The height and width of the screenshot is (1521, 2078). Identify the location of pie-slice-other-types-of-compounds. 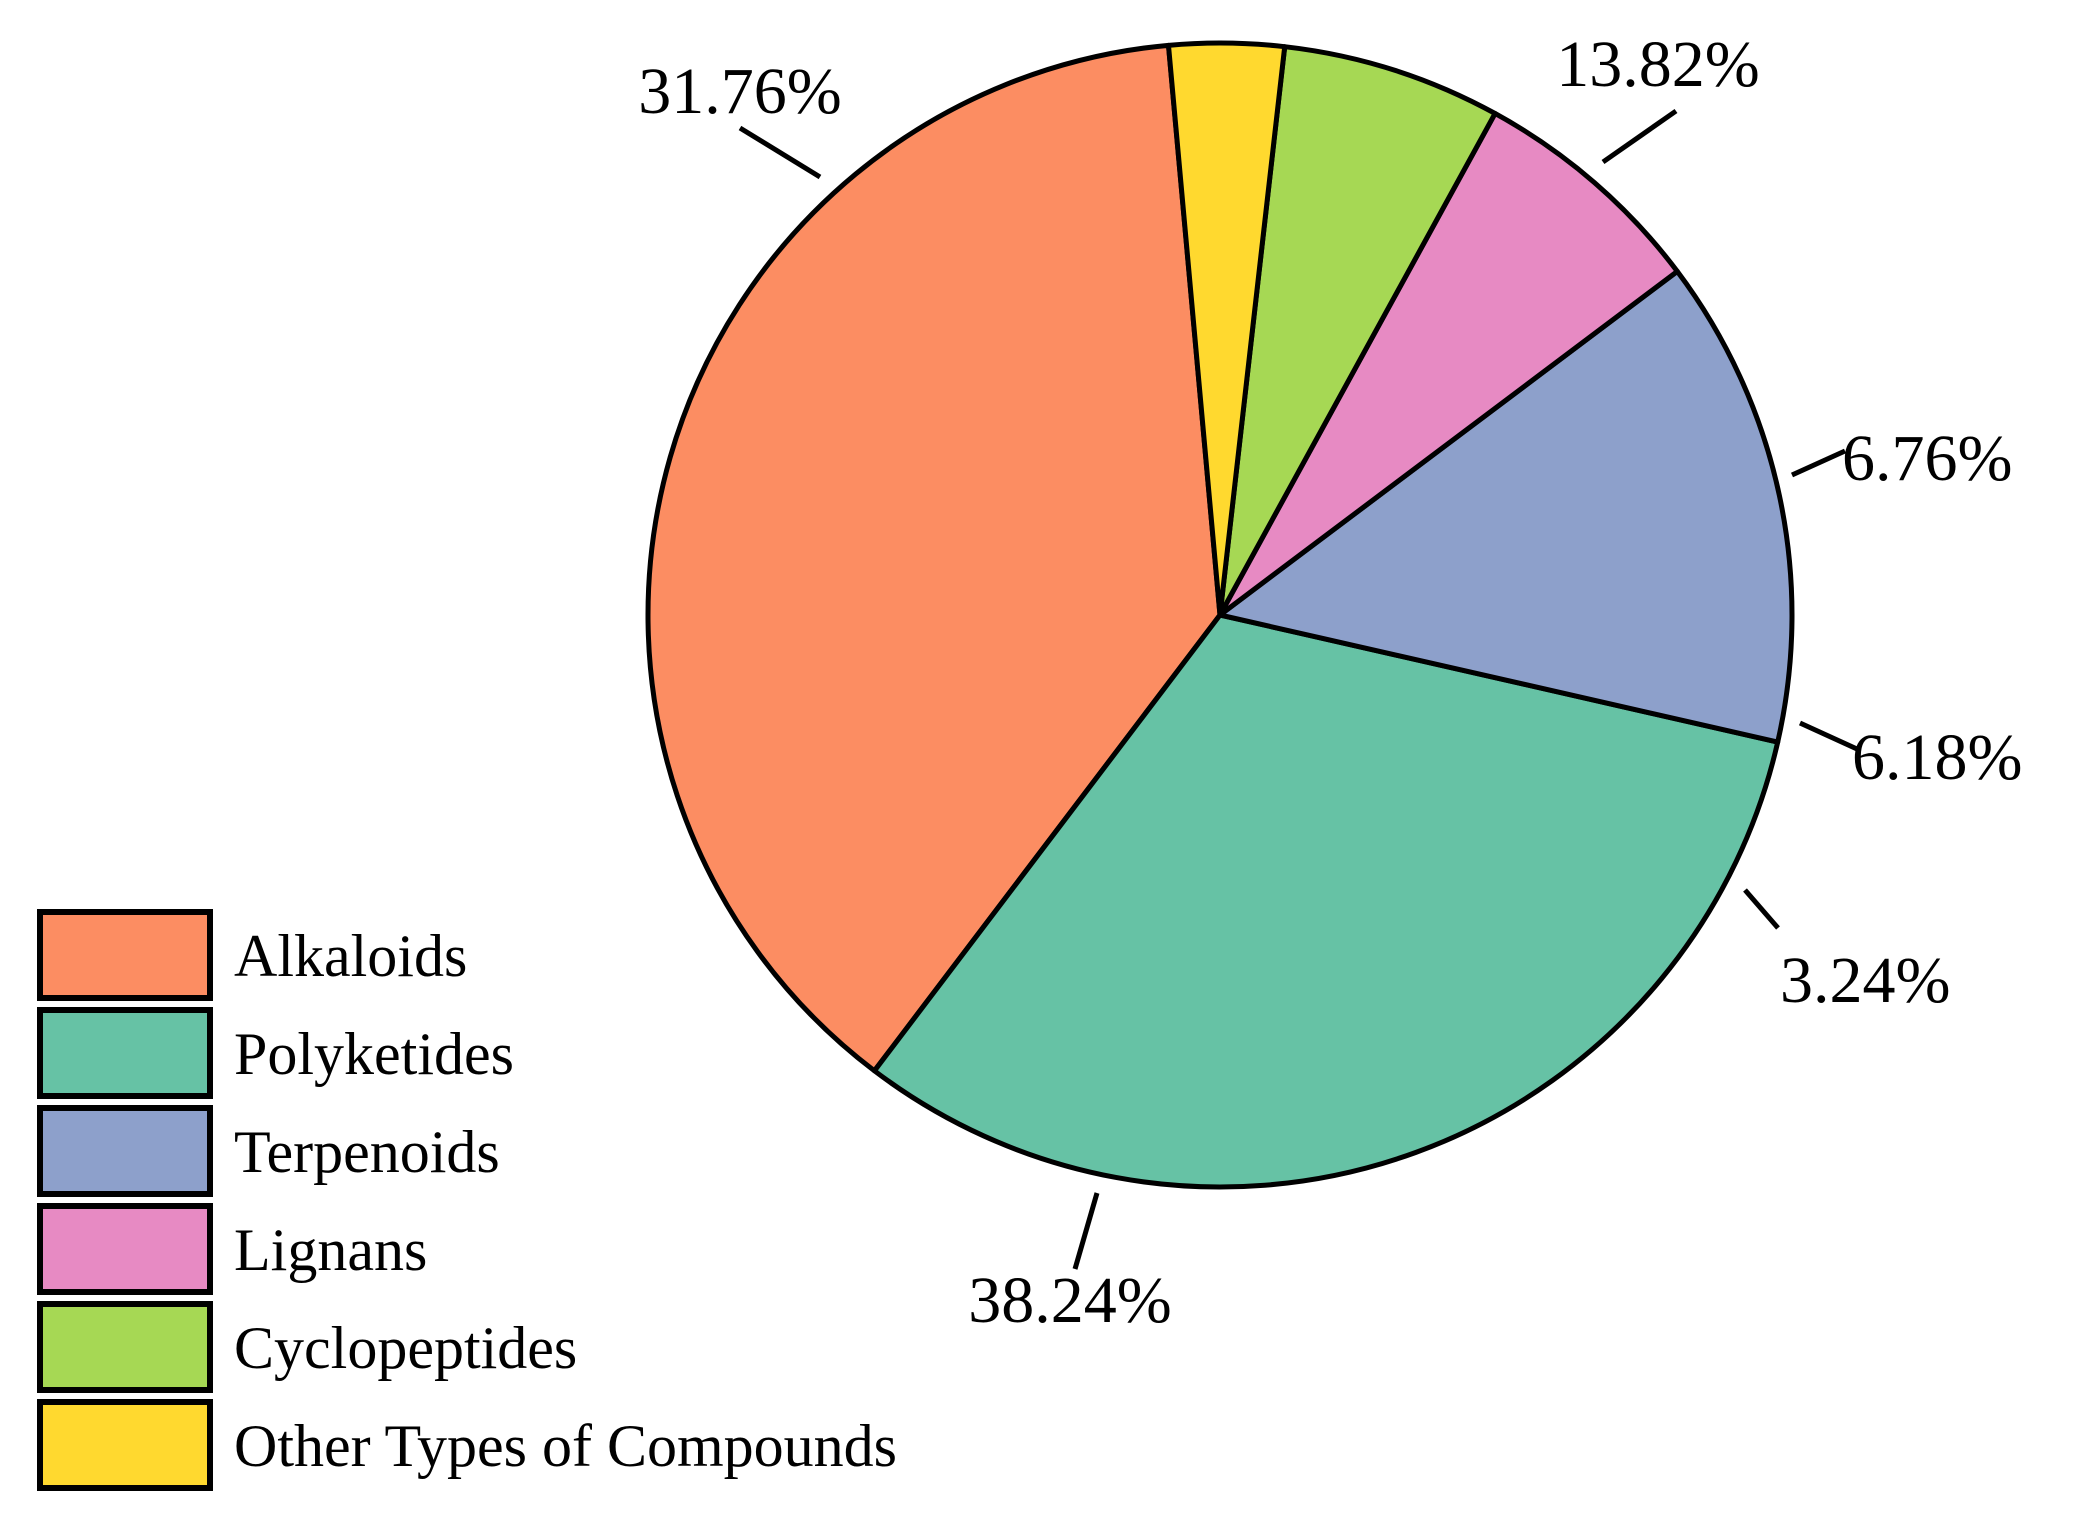
(1226, 329).